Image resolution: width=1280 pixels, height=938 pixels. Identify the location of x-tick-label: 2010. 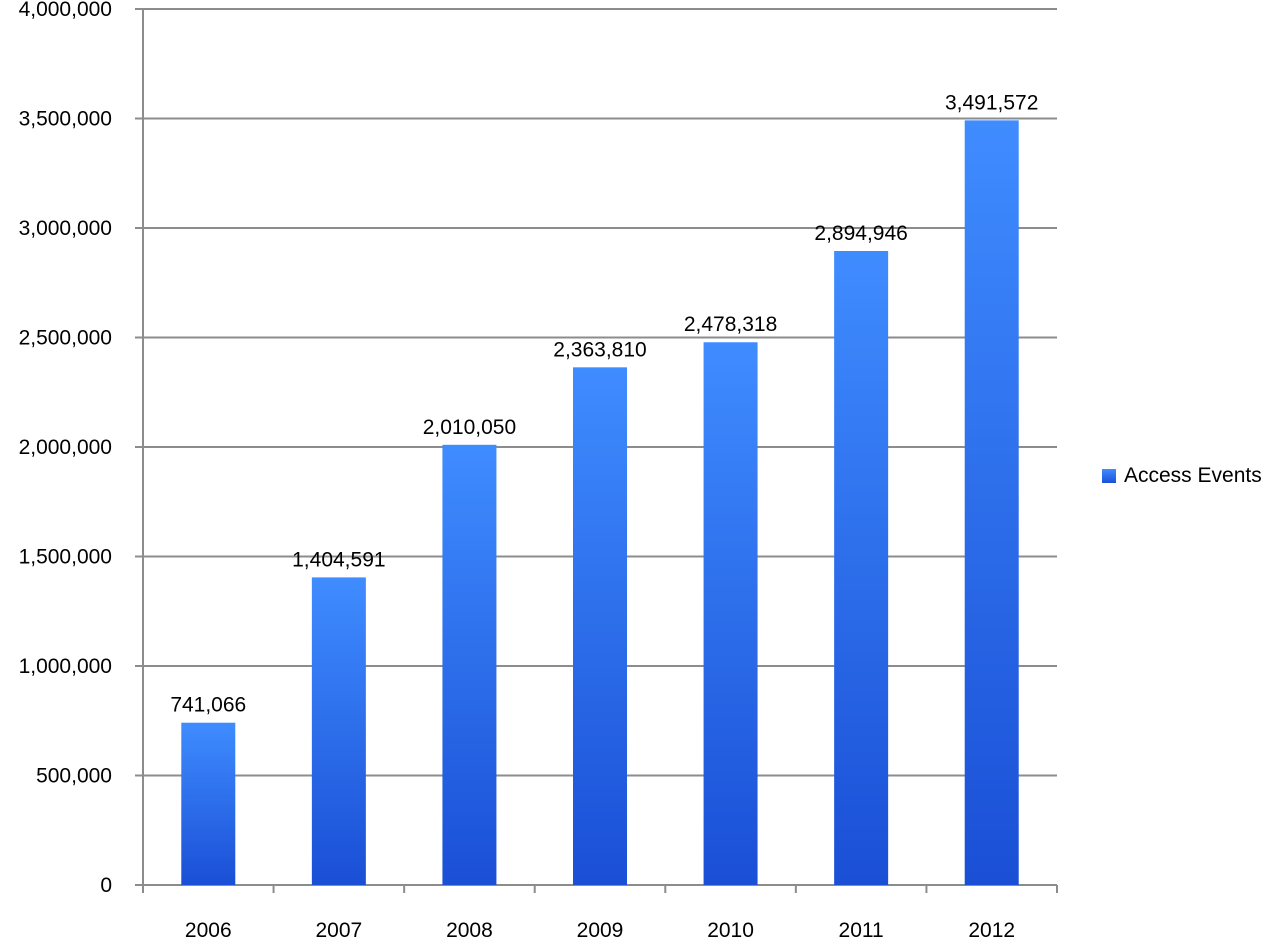
(730, 928).